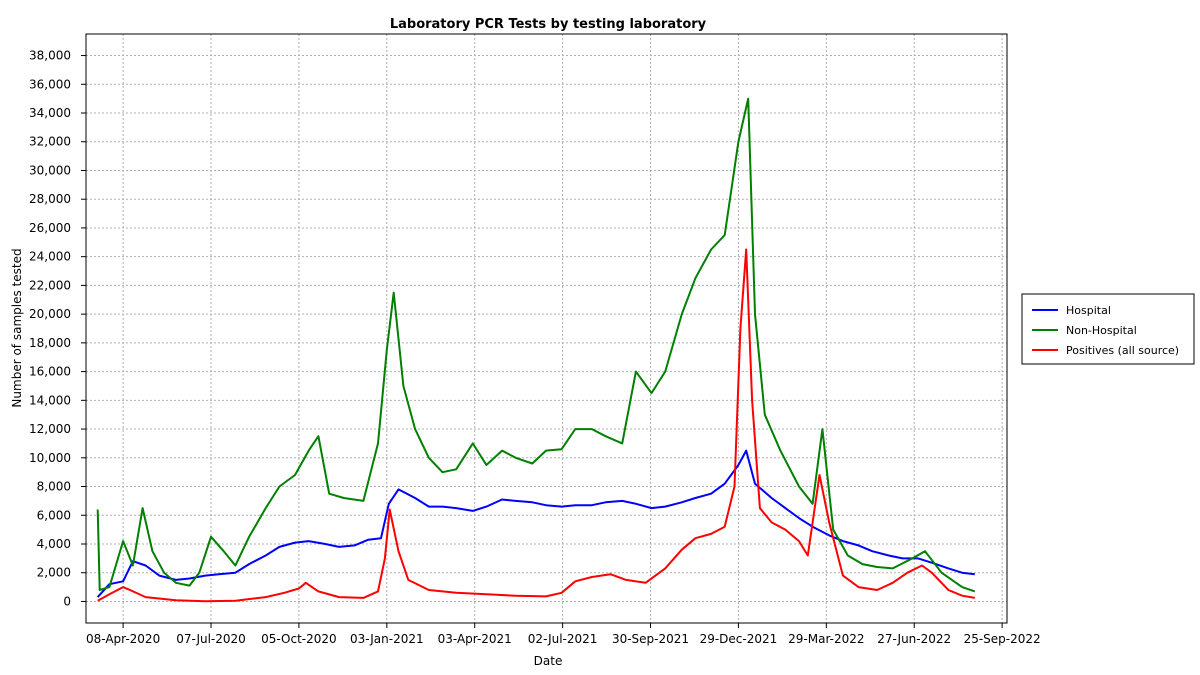 The height and width of the screenshot is (675, 1200). Describe the element at coordinates (299, 639) in the screenshot. I see `x-tick-label: 05-Oct-2020` at that location.